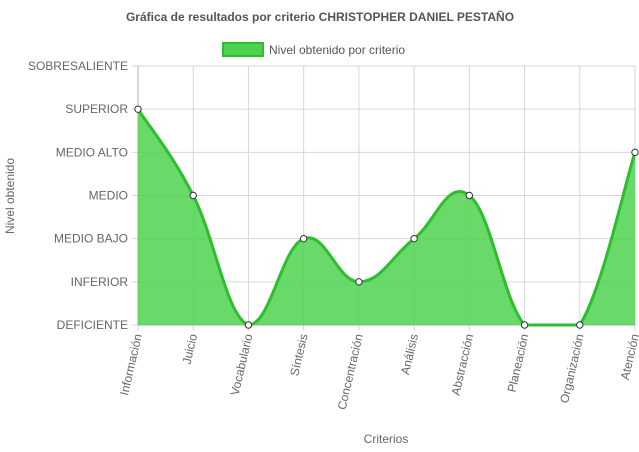  What do you see at coordinates (91, 239) in the screenshot?
I see `y-tick-label: MEDIO BAJO` at bounding box center [91, 239].